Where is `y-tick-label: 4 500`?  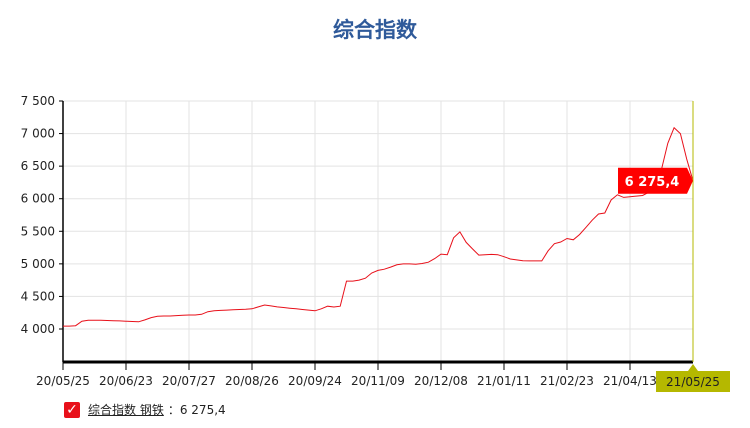
y-tick-label: 4 500 is located at coordinates (38, 296).